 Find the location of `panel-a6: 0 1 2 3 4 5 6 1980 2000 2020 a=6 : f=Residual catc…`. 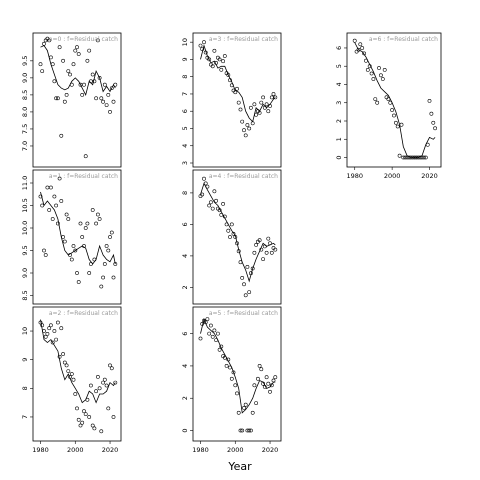

panel-a6: 0 1 2 3 4 5 6 1980 2000 2020 a=6 : f=Residual catc… is located at coordinates (388, 106).